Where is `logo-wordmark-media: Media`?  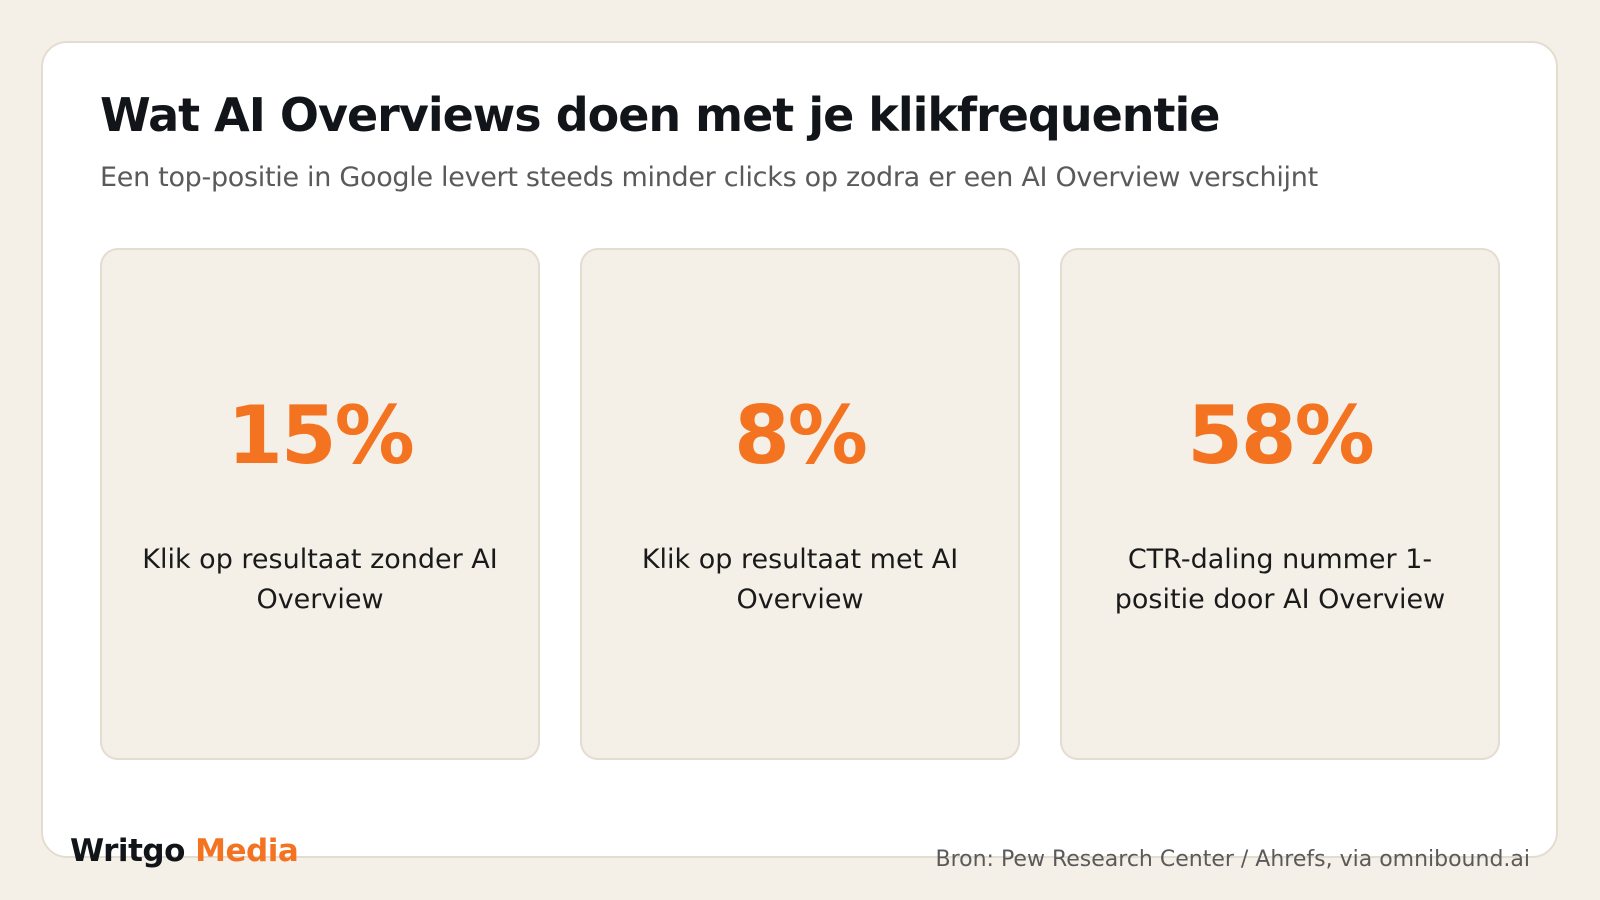
logo-wordmark-media: Media is located at coordinates (247, 851).